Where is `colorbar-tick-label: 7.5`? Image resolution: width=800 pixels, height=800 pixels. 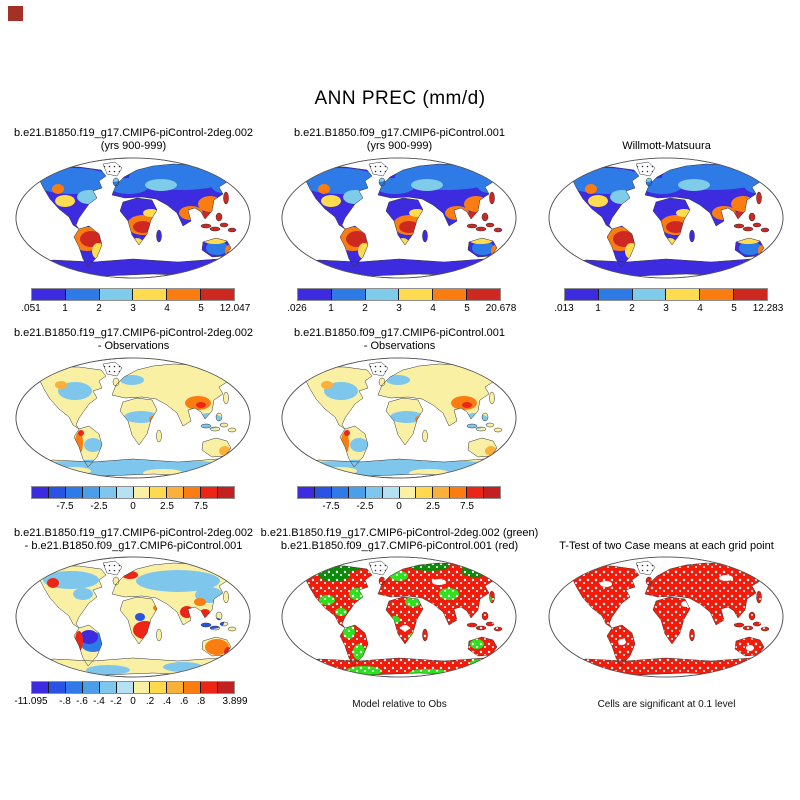 colorbar-tick-label: 7.5 is located at coordinates (201, 506).